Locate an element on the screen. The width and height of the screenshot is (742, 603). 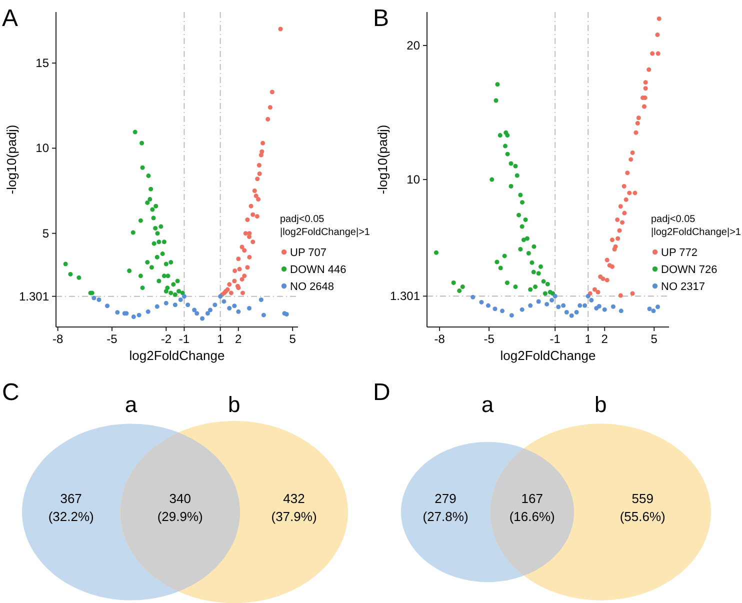
text: b is located at coordinates (600, 404).